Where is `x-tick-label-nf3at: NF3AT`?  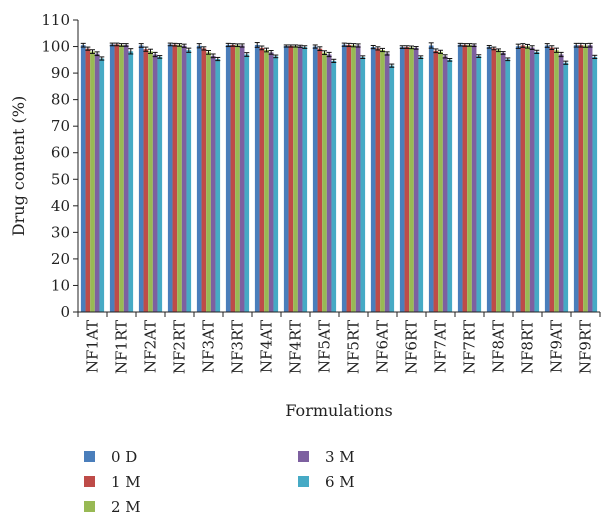 x-tick-label-nf3at: NF3AT is located at coordinates (209, 346).